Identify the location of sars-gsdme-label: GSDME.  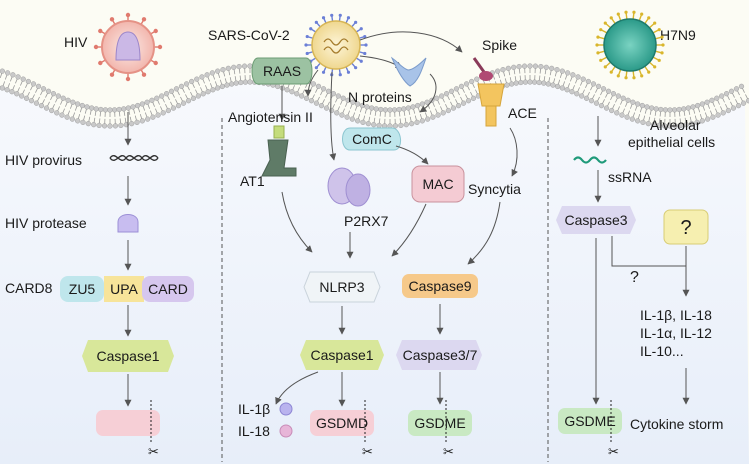
(439, 423).